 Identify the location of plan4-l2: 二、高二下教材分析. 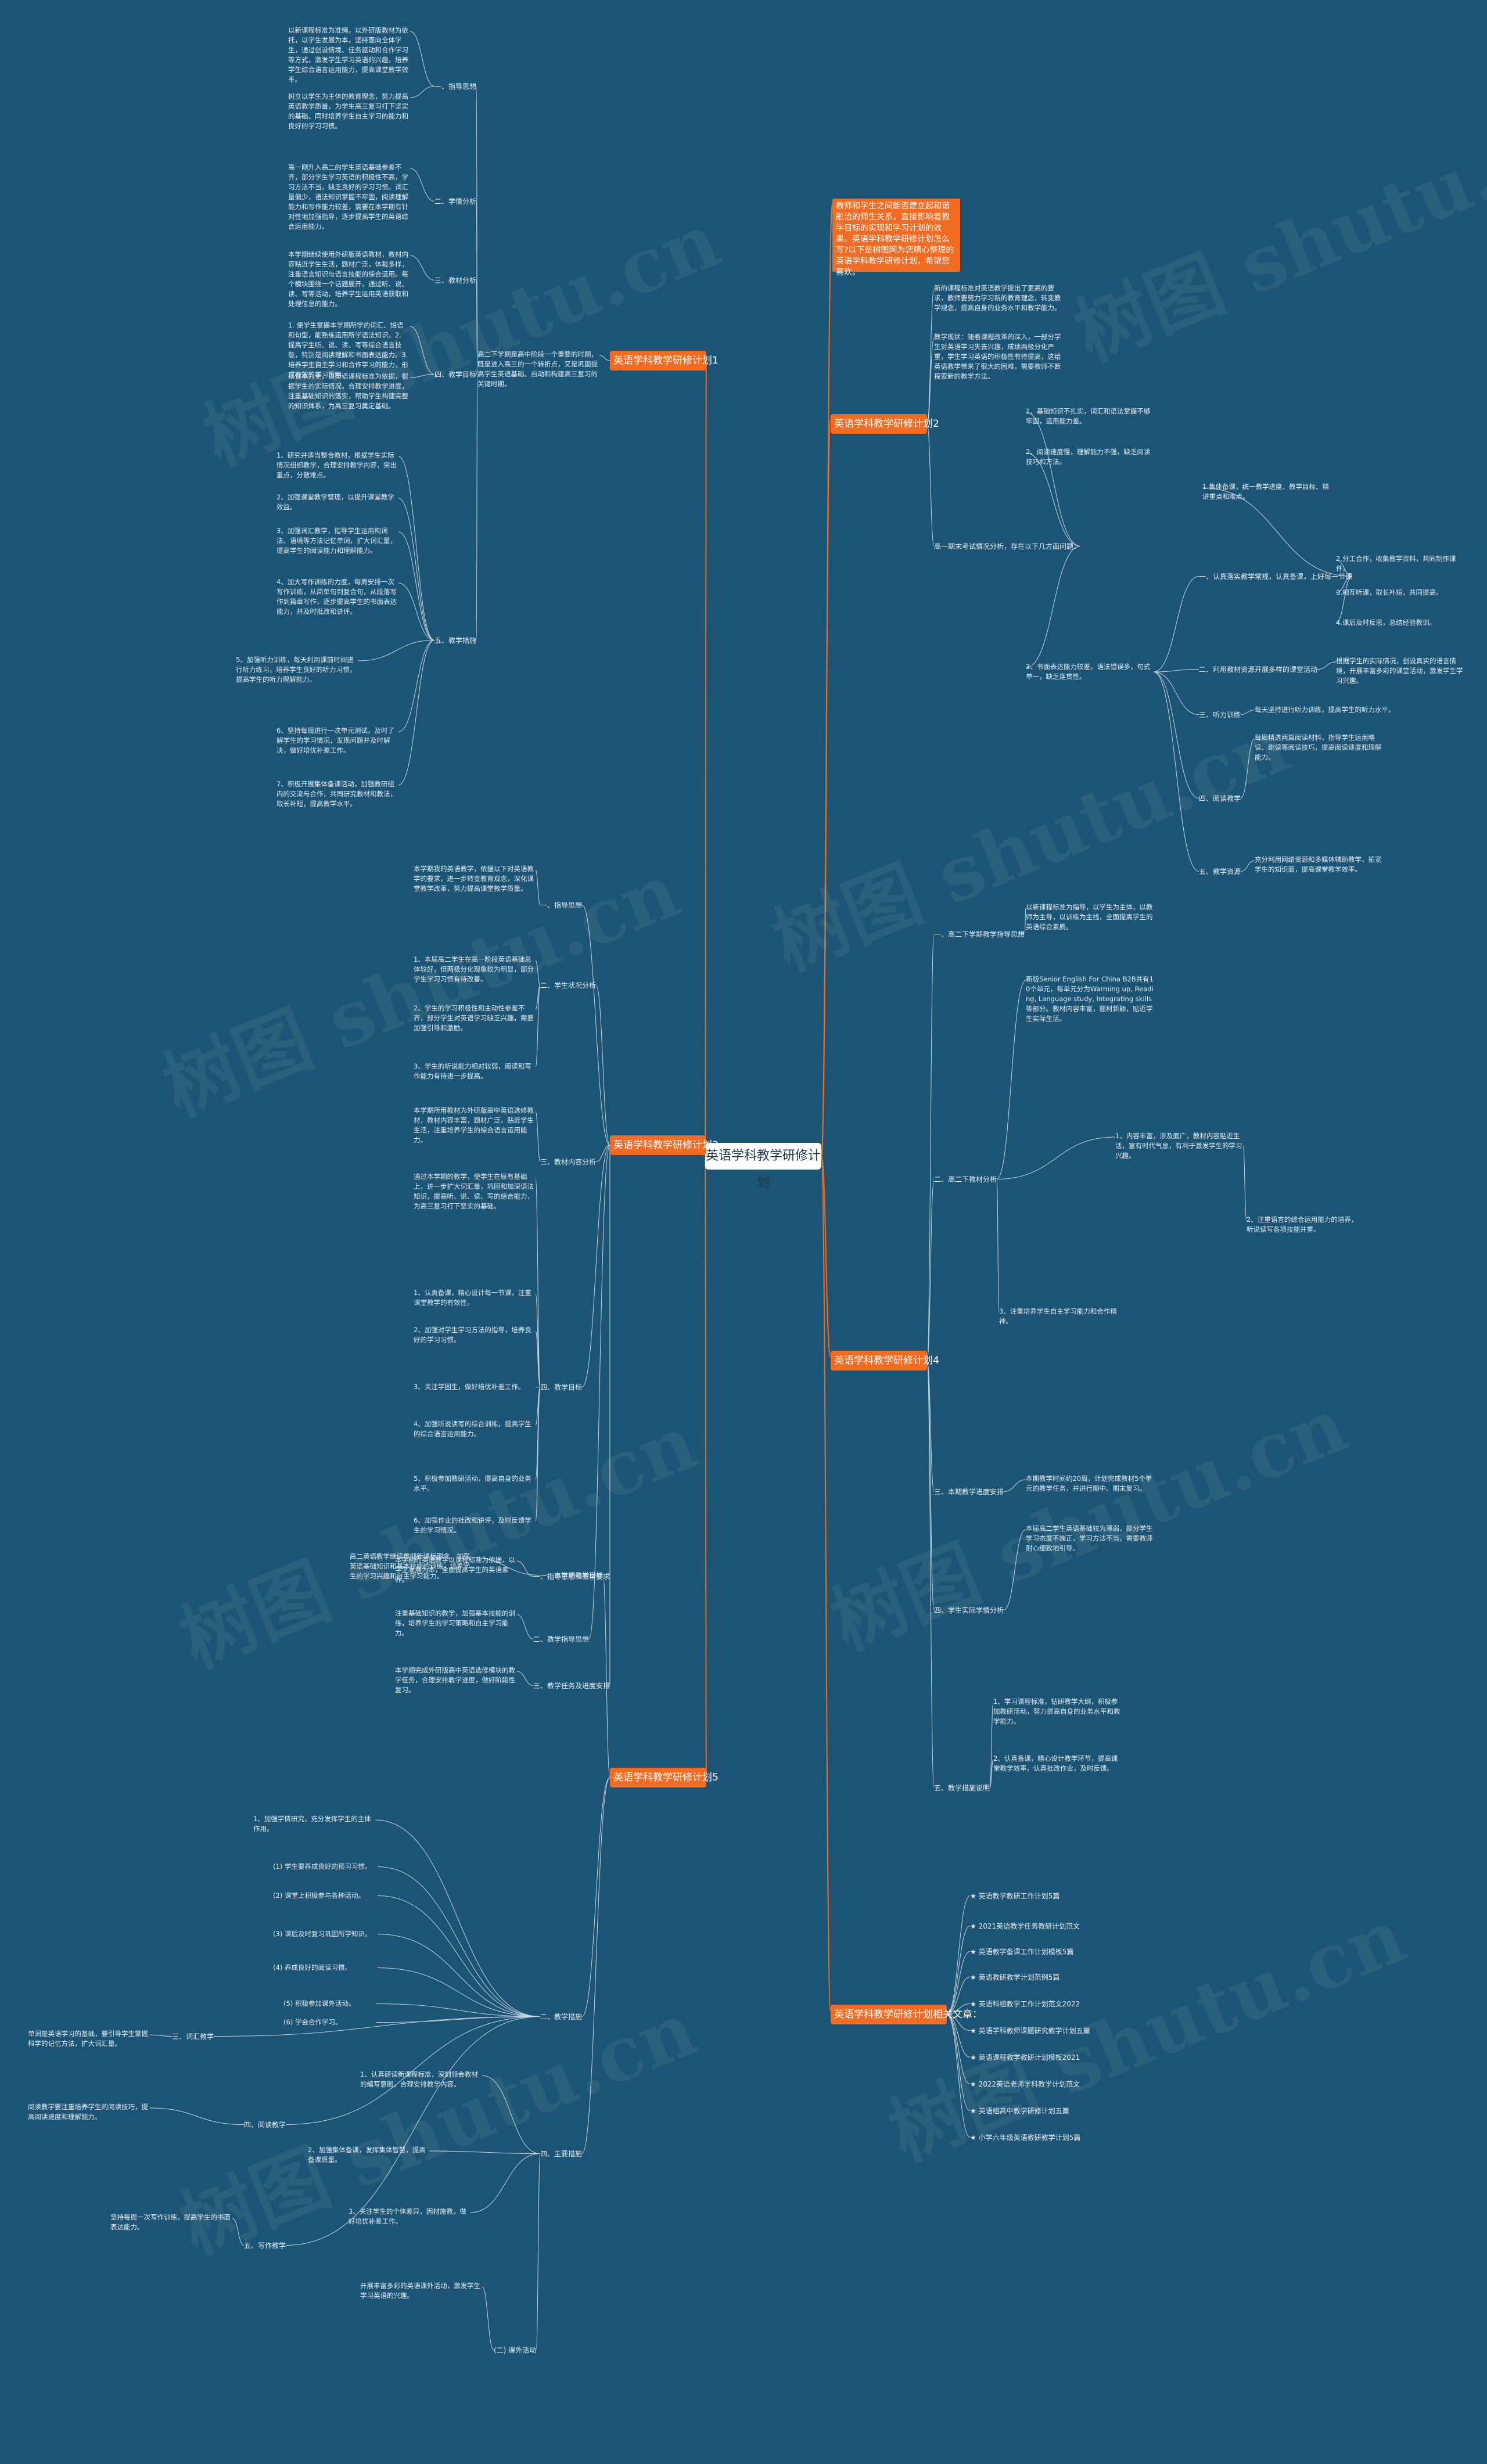
(965, 1179).